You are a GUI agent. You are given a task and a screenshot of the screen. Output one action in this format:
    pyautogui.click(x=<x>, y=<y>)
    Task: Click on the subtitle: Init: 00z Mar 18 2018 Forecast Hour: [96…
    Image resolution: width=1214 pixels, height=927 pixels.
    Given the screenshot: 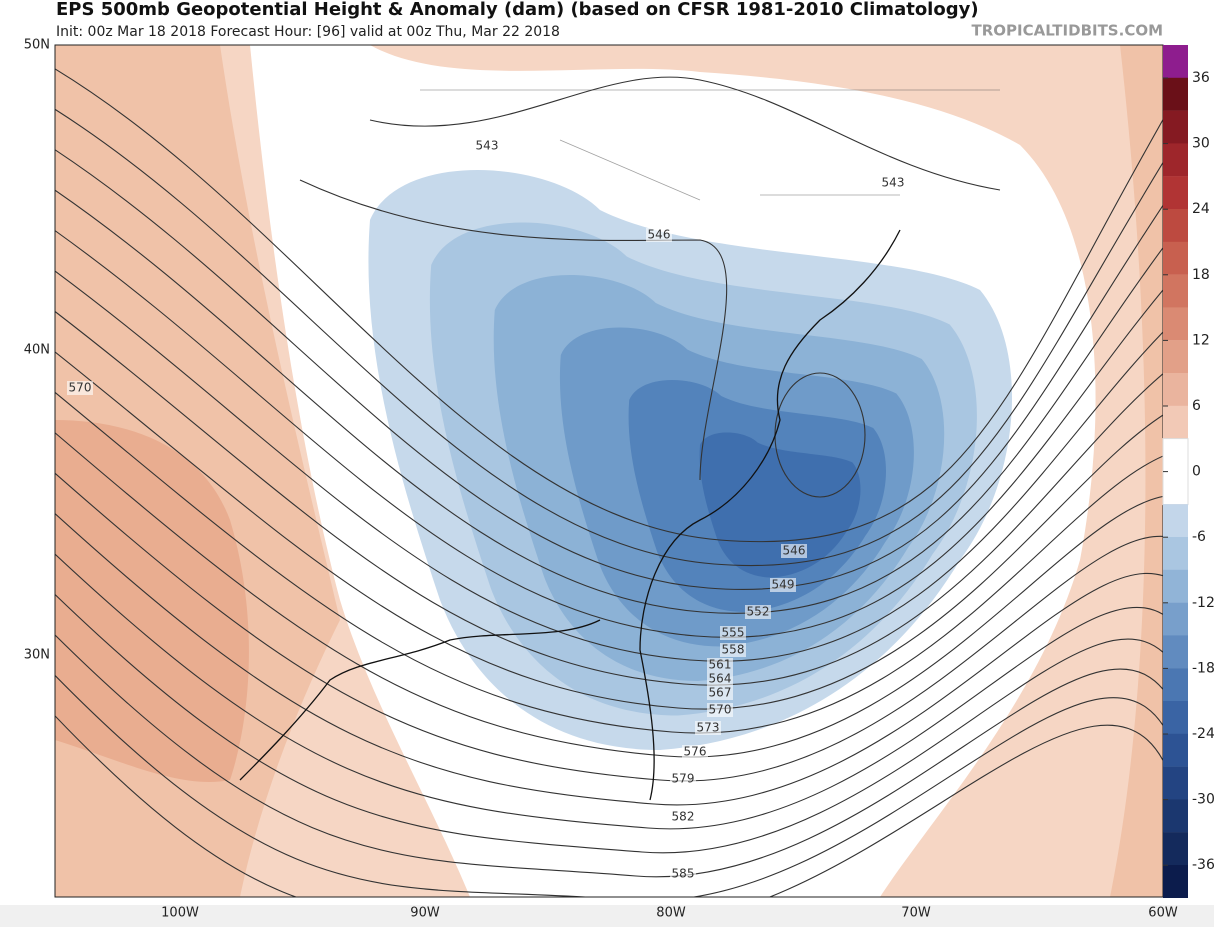 What is the action you would take?
    pyautogui.click(x=308, y=32)
    